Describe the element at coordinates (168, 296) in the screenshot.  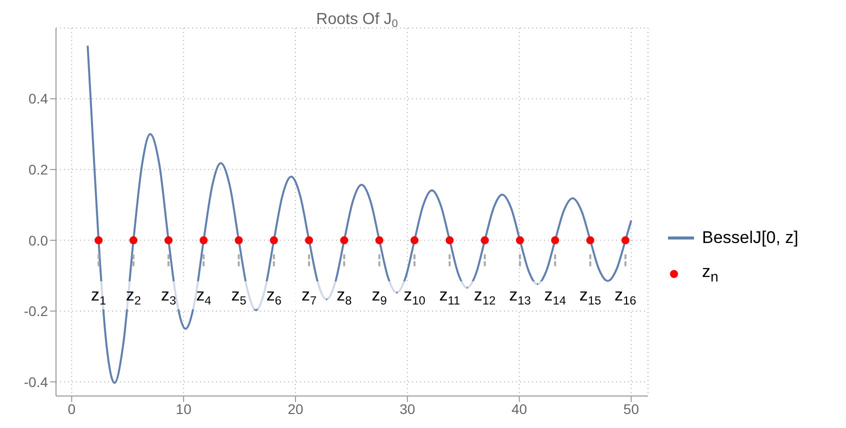
I see `annotation: z$_{3}$` at that location.